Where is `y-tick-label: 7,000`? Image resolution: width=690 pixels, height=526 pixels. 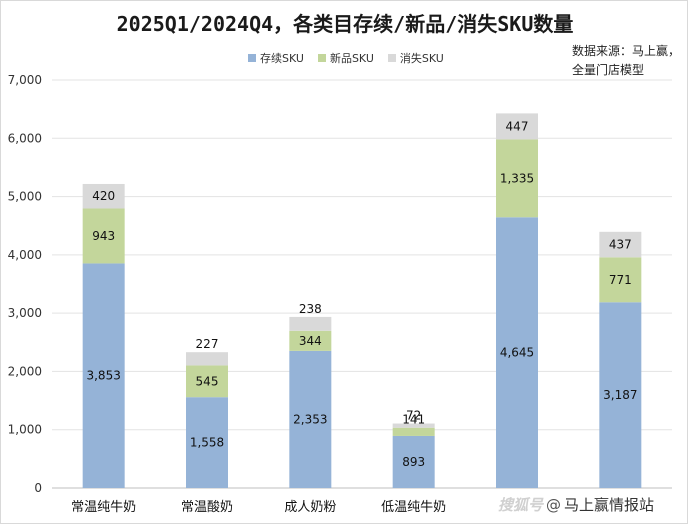
y-tick-label: 7,000 is located at coordinates (25, 80).